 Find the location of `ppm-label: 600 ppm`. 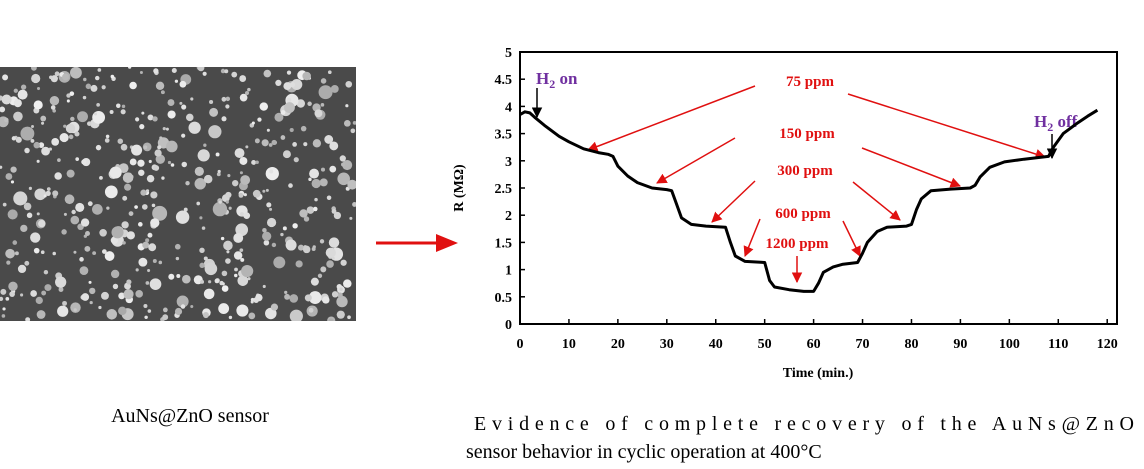

ppm-label: 600 ppm is located at coordinates (803, 214).